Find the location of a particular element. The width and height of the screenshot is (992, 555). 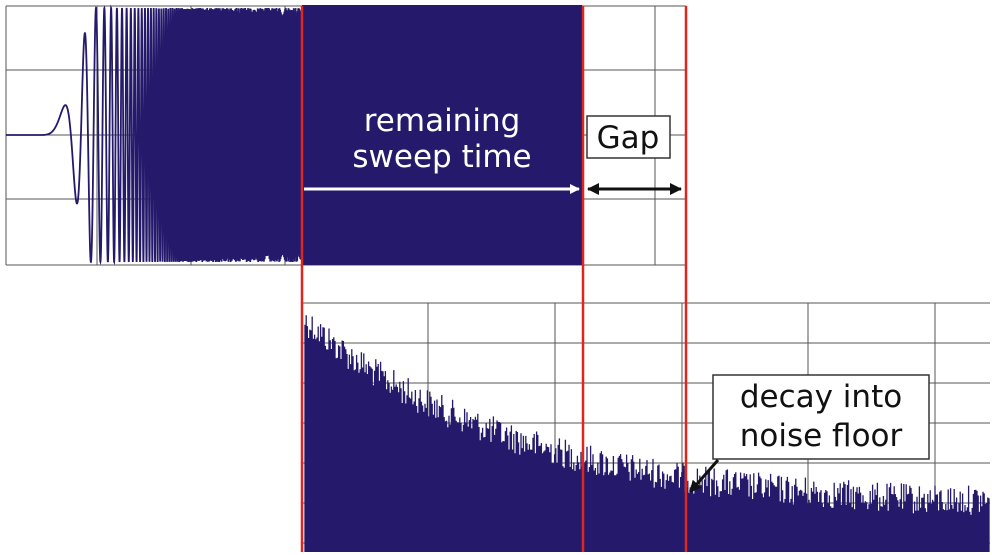

decay-label: decay into noise floor is located at coordinates (809, 433).